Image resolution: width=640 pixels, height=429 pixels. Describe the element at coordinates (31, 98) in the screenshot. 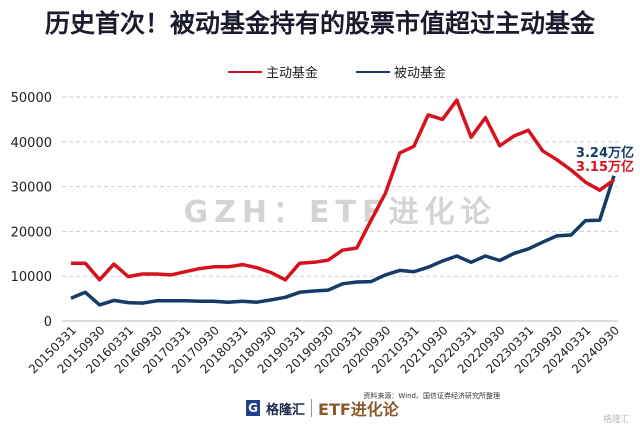

I see `y-tick-label: 50000` at that location.